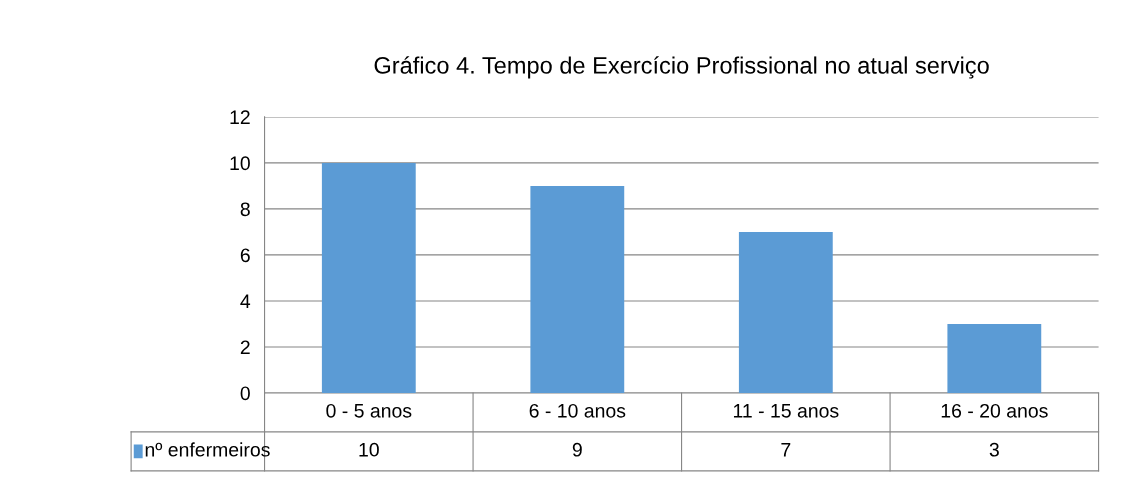 The width and height of the screenshot is (1121, 481). What do you see at coordinates (786, 411) in the screenshot?
I see `x-tick-label: 11 - 15 anos` at bounding box center [786, 411].